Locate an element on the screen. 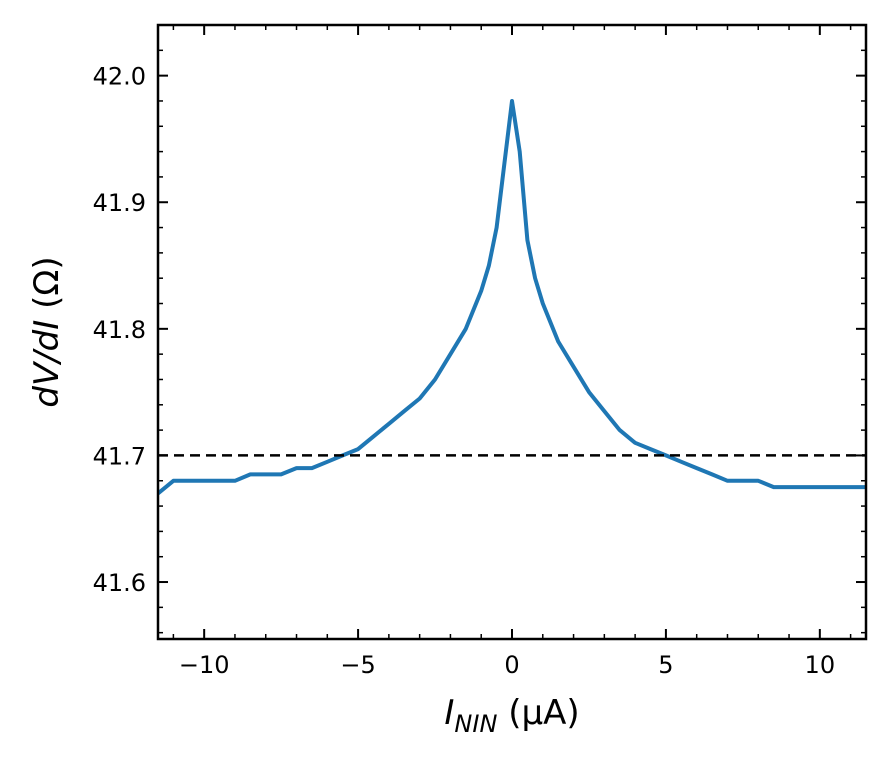  y-tick-label: 42.0 is located at coordinates (119, 77).